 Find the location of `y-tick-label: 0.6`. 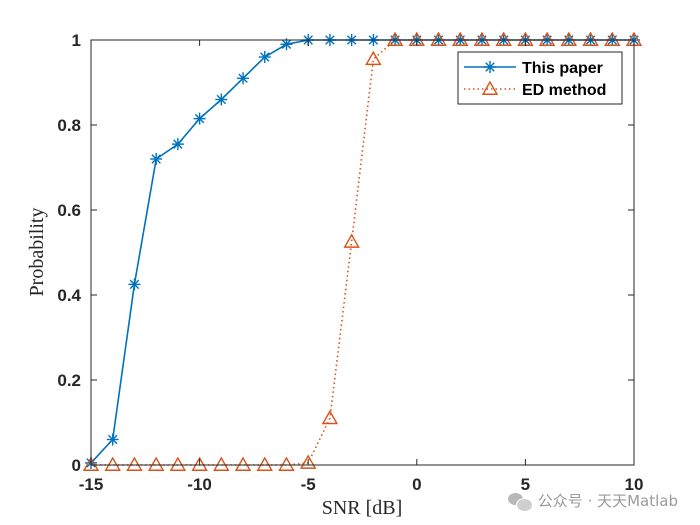

y-tick-label: 0.6 is located at coordinates (69, 210).